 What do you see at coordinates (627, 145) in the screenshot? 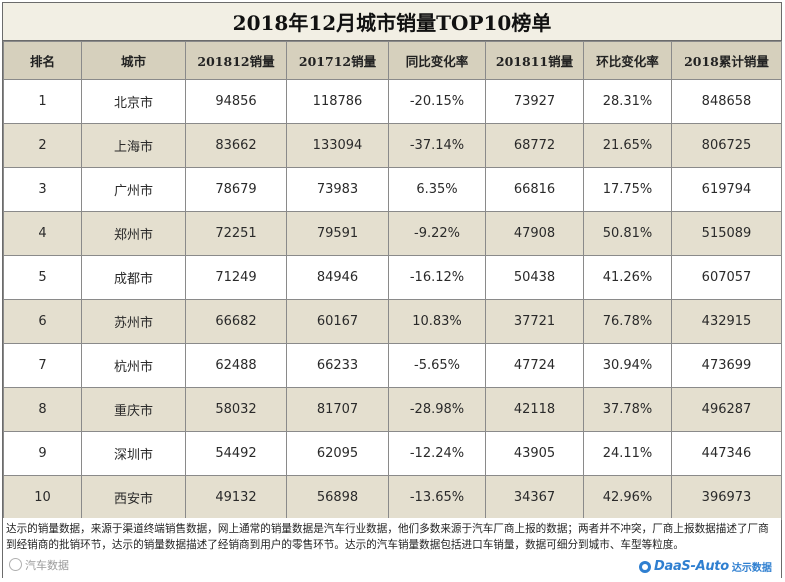
I see `cell-mom-change: 21.65%` at bounding box center [627, 145].